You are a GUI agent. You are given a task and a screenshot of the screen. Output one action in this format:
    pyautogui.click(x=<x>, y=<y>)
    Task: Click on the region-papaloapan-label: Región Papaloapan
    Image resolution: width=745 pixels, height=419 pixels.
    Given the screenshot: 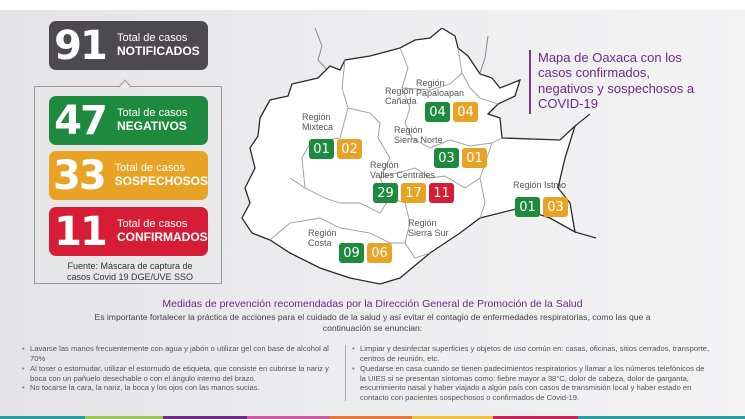 What is the action you would take?
    pyautogui.click(x=440, y=88)
    